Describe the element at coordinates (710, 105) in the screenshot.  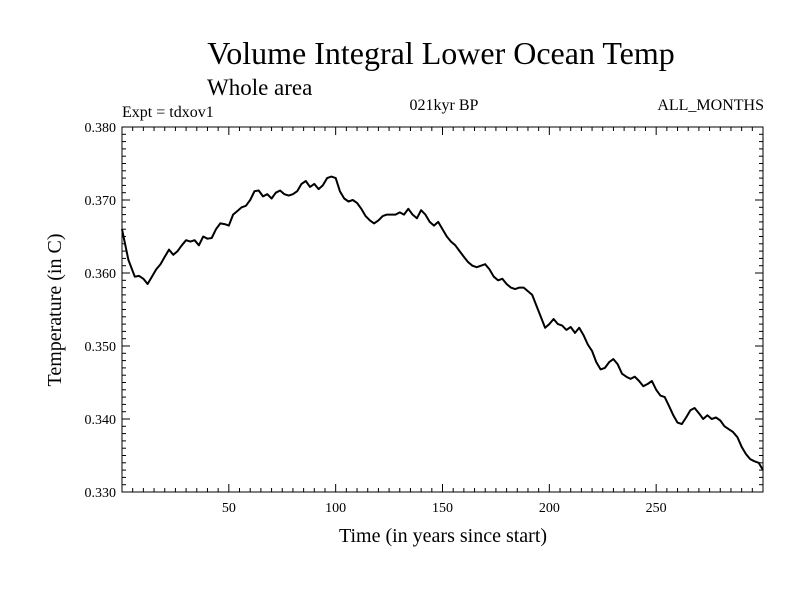
I see `months-label: ALL_MONTHS` at that location.